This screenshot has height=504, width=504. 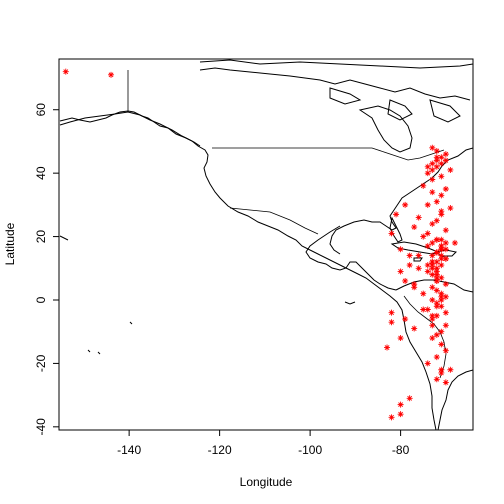 What do you see at coordinates (220, 450) in the screenshot?
I see `x-tick-label: -120` at bounding box center [220, 450].